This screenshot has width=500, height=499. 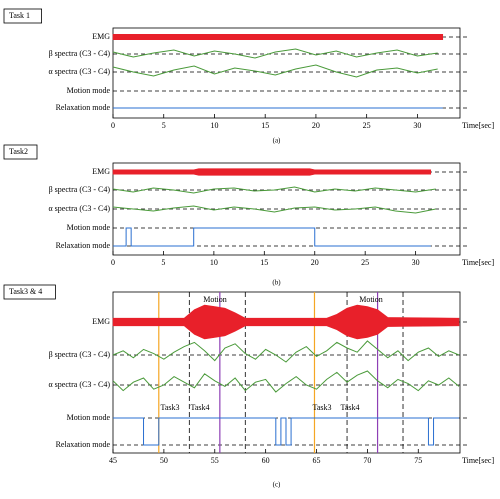 I want to click on panel-label: Task2, so click(x=18, y=151).